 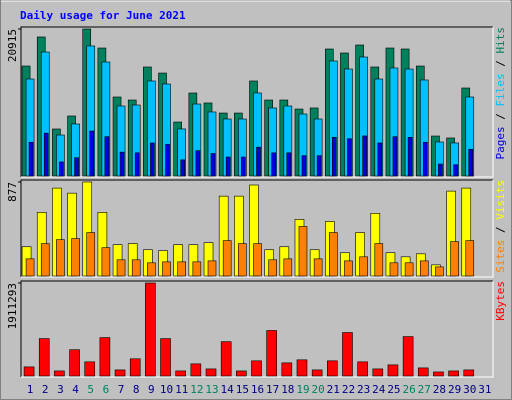 What do you see at coordinates (500, 200) in the screenshot?
I see `legend-entry: Visits` at bounding box center [500, 200].